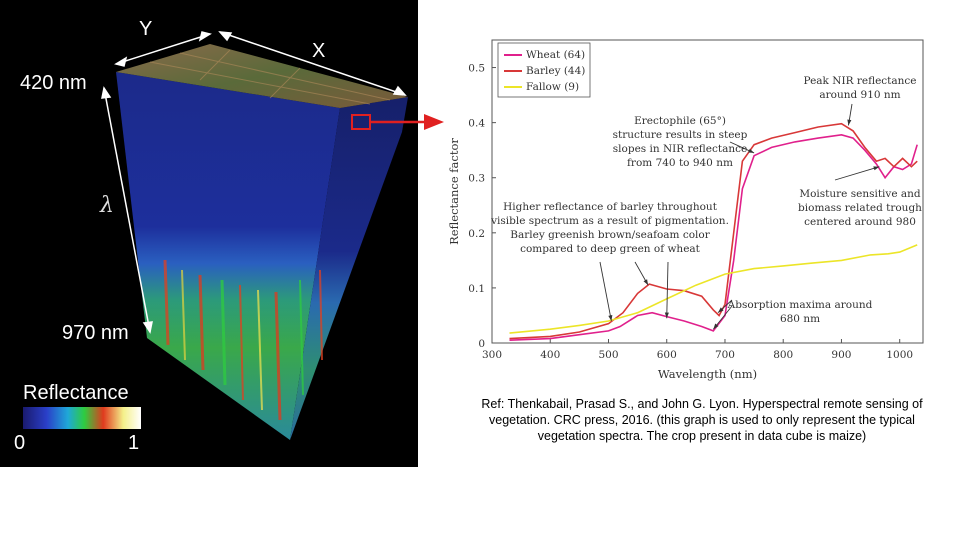 The width and height of the screenshot is (960, 540). What do you see at coordinates (800, 319) in the screenshot?
I see `annotation-4-line-1: 680 nm` at bounding box center [800, 319].